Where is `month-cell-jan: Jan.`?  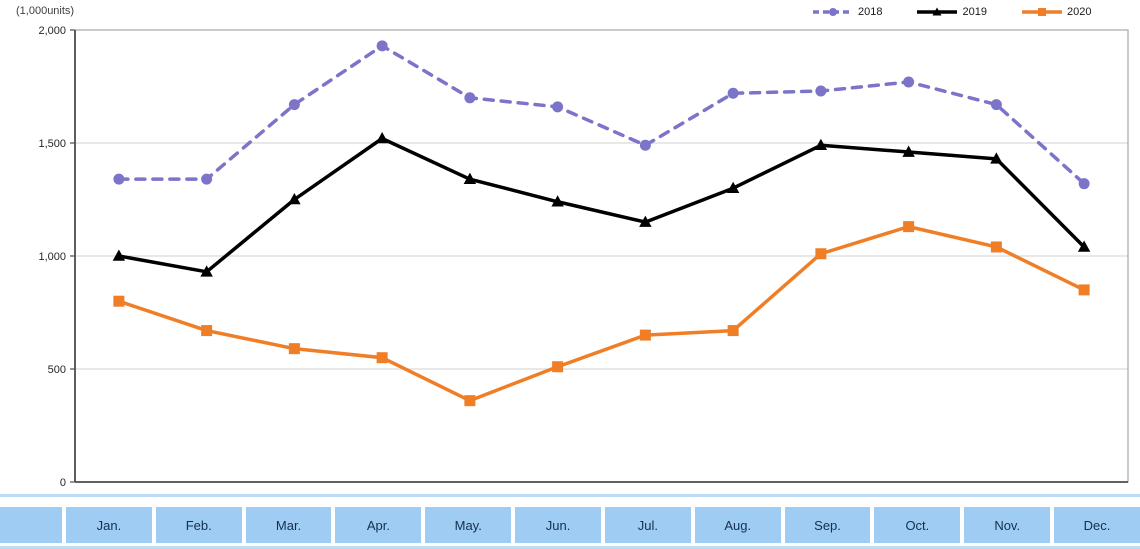 month-cell-jan: Jan. is located at coordinates (109, 525).